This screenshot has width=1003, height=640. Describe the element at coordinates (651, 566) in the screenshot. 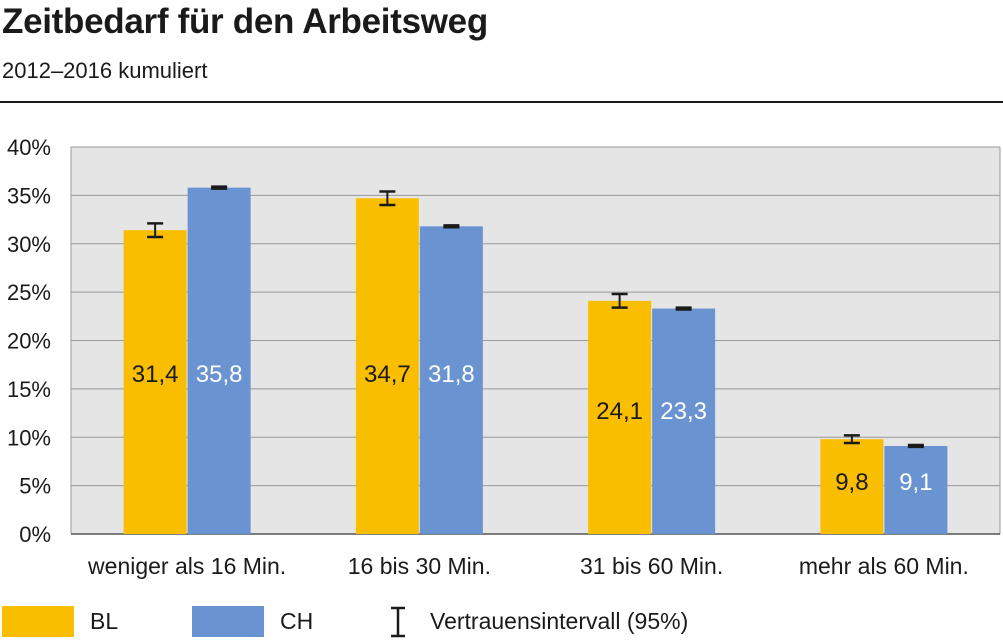

I see `x-category-label: 31 bis 60 Min.` at that location.